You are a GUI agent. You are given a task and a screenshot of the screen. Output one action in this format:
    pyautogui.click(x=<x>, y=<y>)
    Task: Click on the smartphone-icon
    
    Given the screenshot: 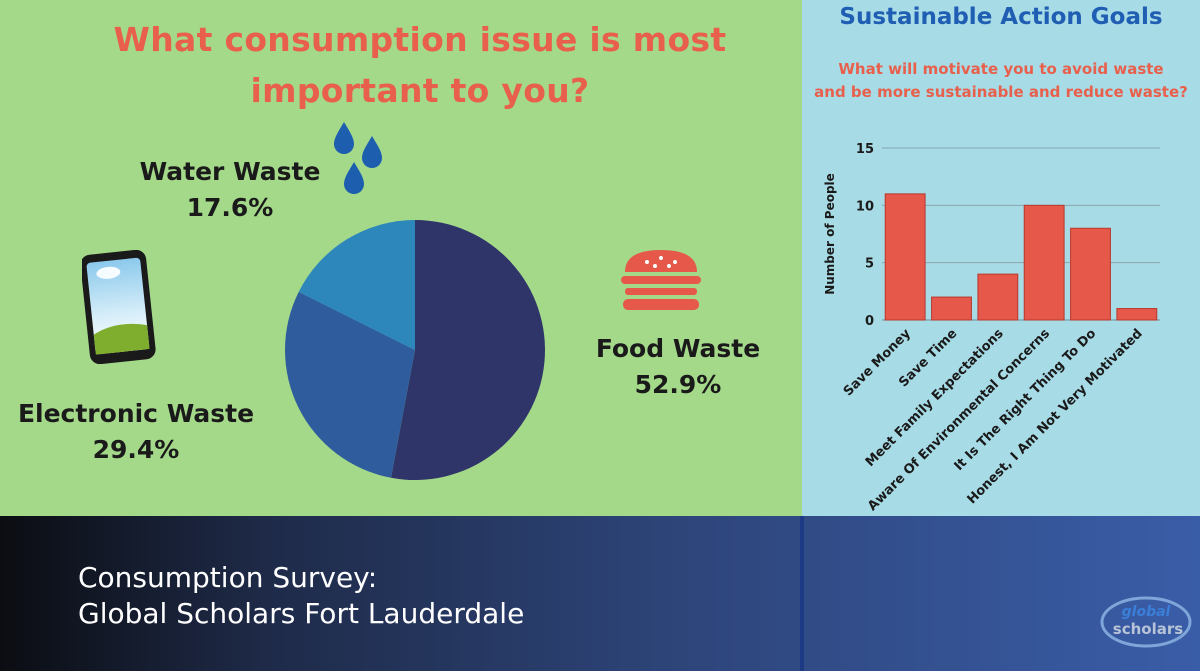 What is the action you would take?
    pyautogui.click(x=119, y=307)
    